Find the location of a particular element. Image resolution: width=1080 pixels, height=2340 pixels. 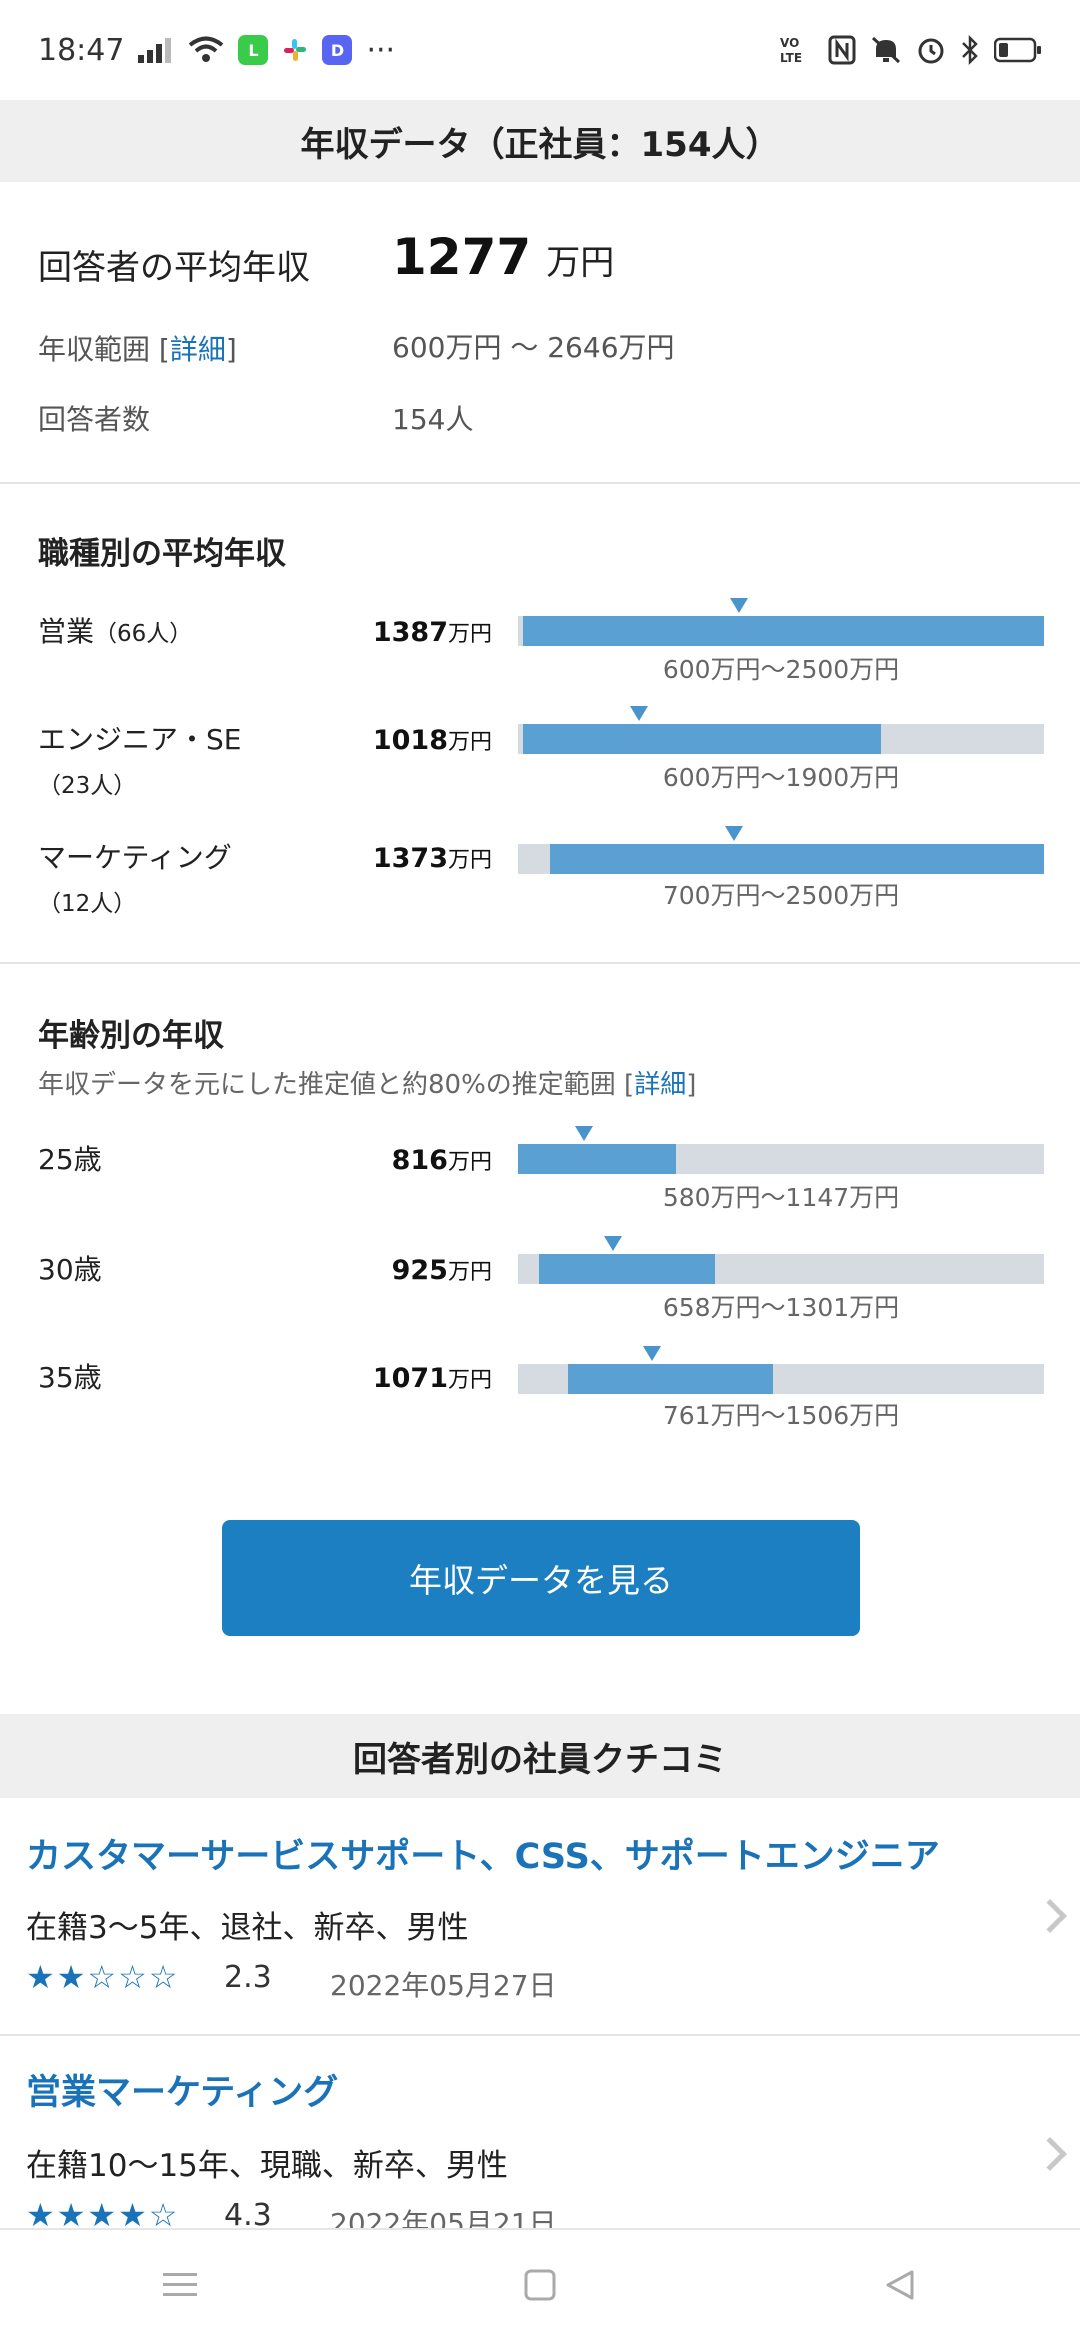

age-row-label: 25歳 is located at coordinates (70, 1159).